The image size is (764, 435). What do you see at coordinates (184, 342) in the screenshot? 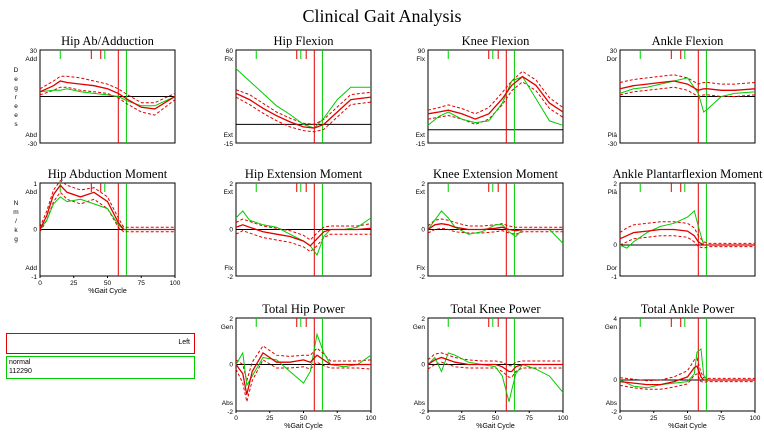
I see `legend-left-label: Left` at bounding box center [184, 342].